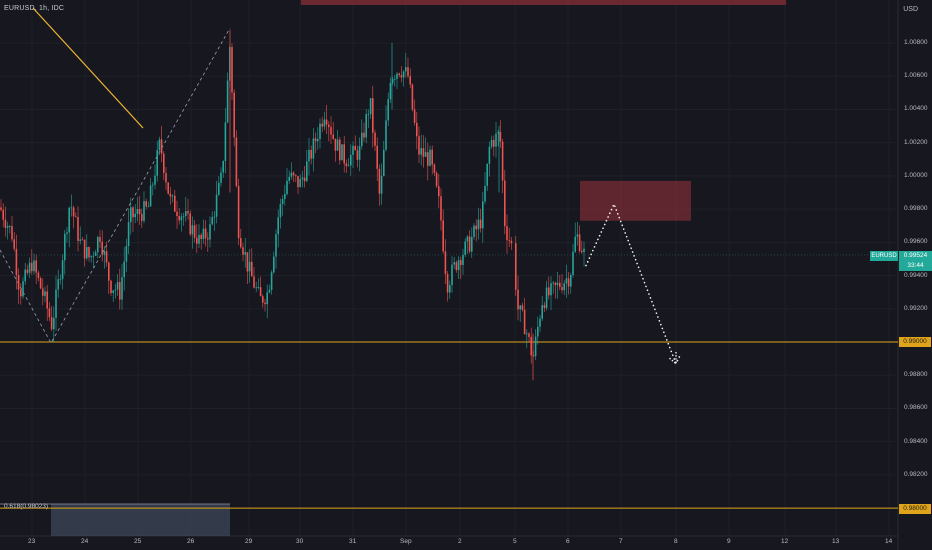  I want to click on projection-arrowhead, so click(673, 357).